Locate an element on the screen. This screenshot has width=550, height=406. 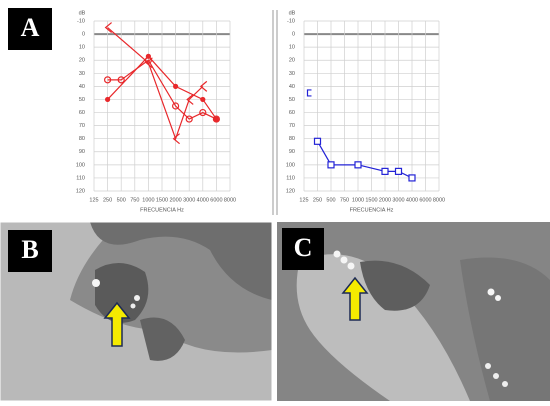
panel-label: C is located at coordinates (303, 247).